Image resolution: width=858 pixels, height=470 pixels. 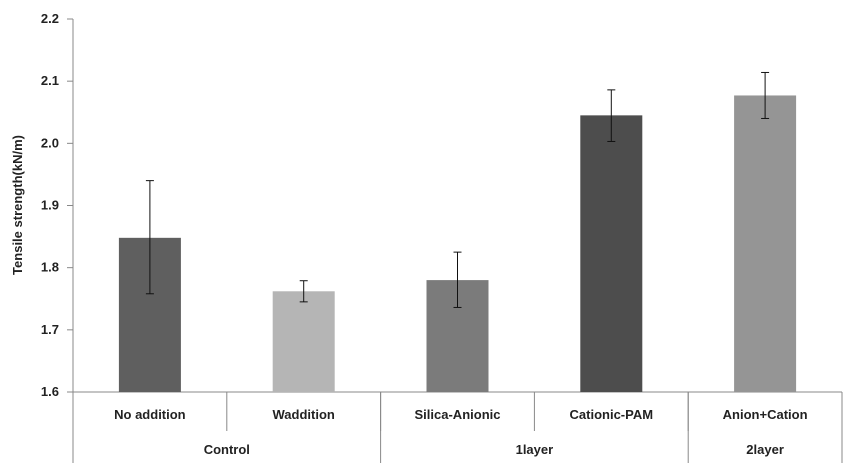 I want to click on category-label: No addition, so click(x=150, y=414).